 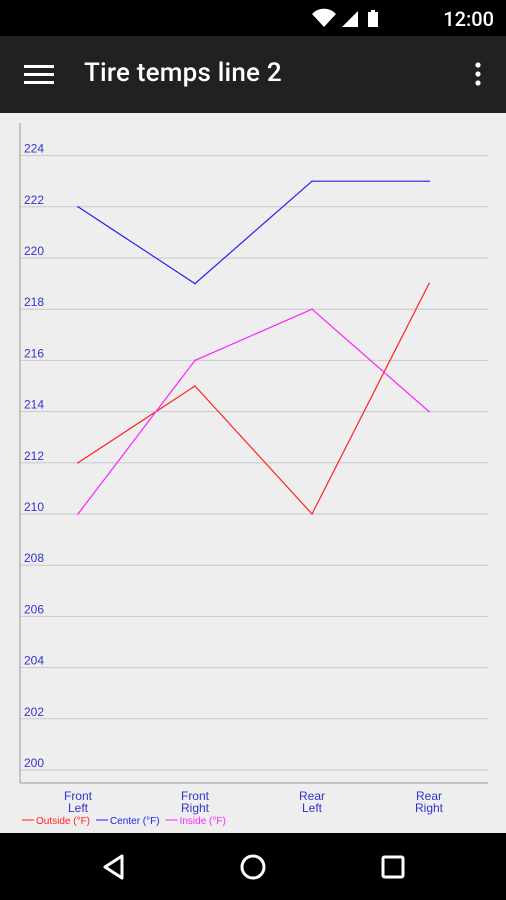 I want to click on y-tick-label-224: 224, so click(x=34, y=149).